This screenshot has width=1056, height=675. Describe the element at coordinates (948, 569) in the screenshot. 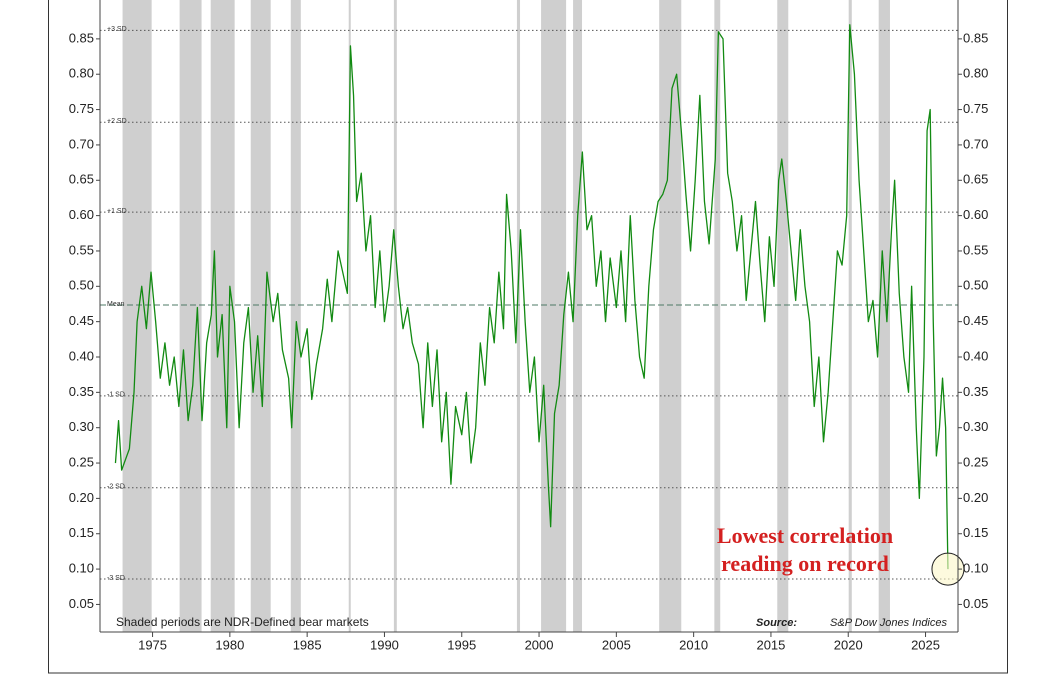

I see `lowest-highlight` at that location.